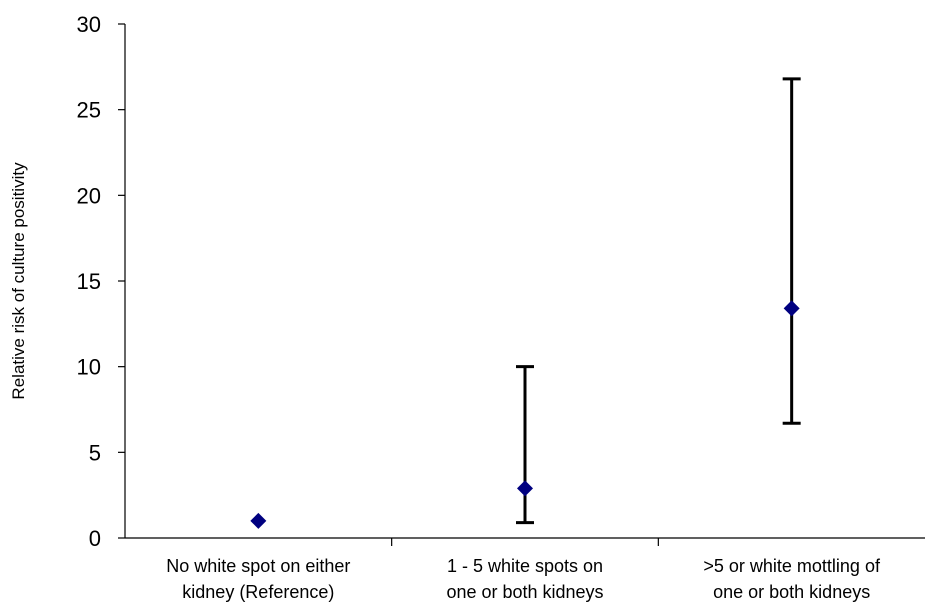 The image size is (926, 609). What do you see at coordinates (89, 24) in the screenshot?
I see `y-tick-label: 30` at bounding box center [89, 24].